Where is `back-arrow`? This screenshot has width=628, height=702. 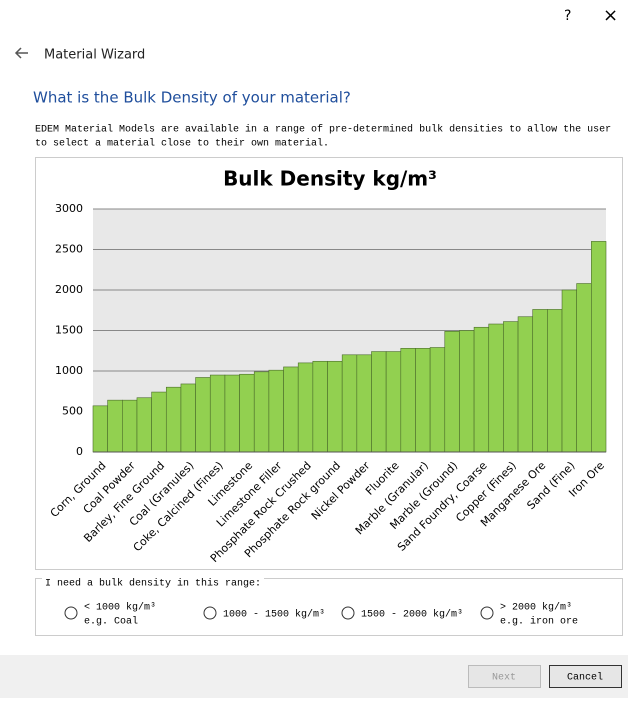 back-arrow is located at coordinates (21, 53).